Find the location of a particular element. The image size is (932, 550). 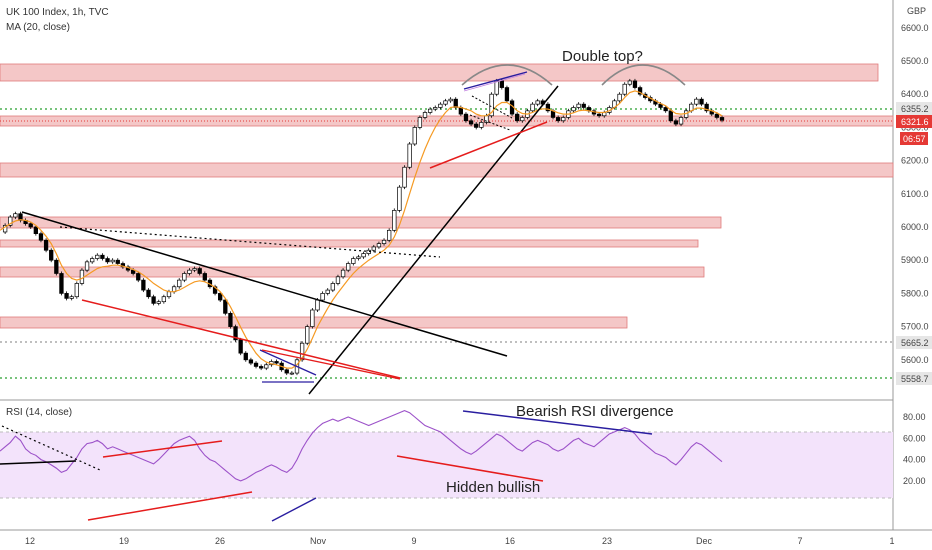

badge-mid-text: 5665.2 is located at coordinates (915, 343).